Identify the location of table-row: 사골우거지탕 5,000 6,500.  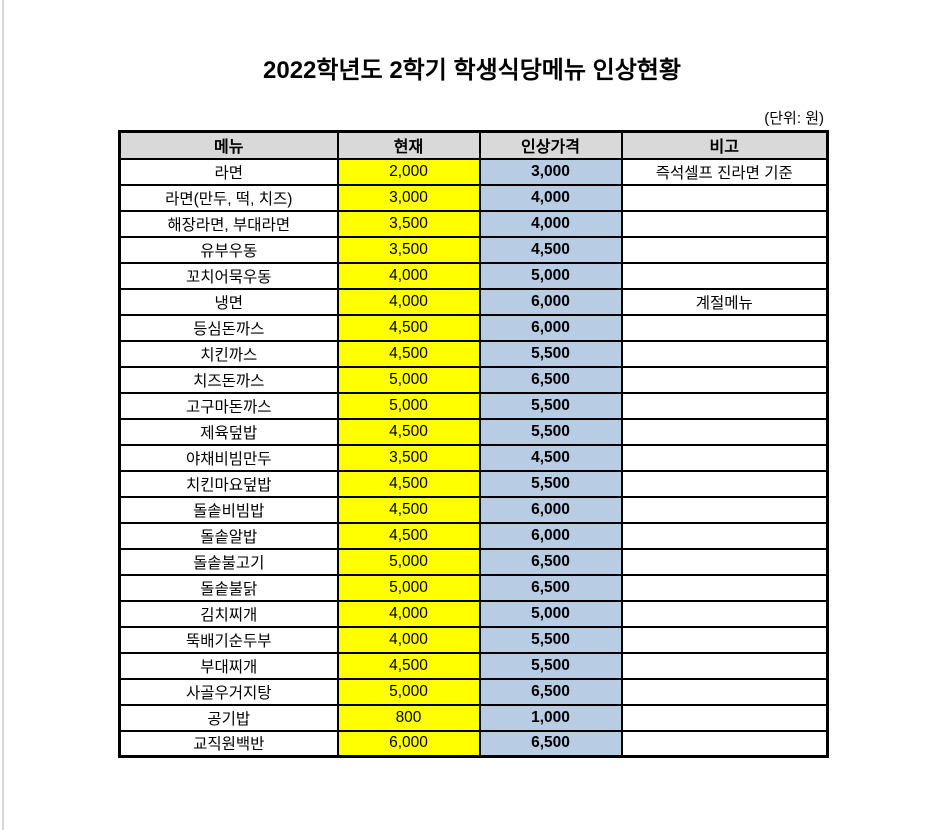
(473, 691).